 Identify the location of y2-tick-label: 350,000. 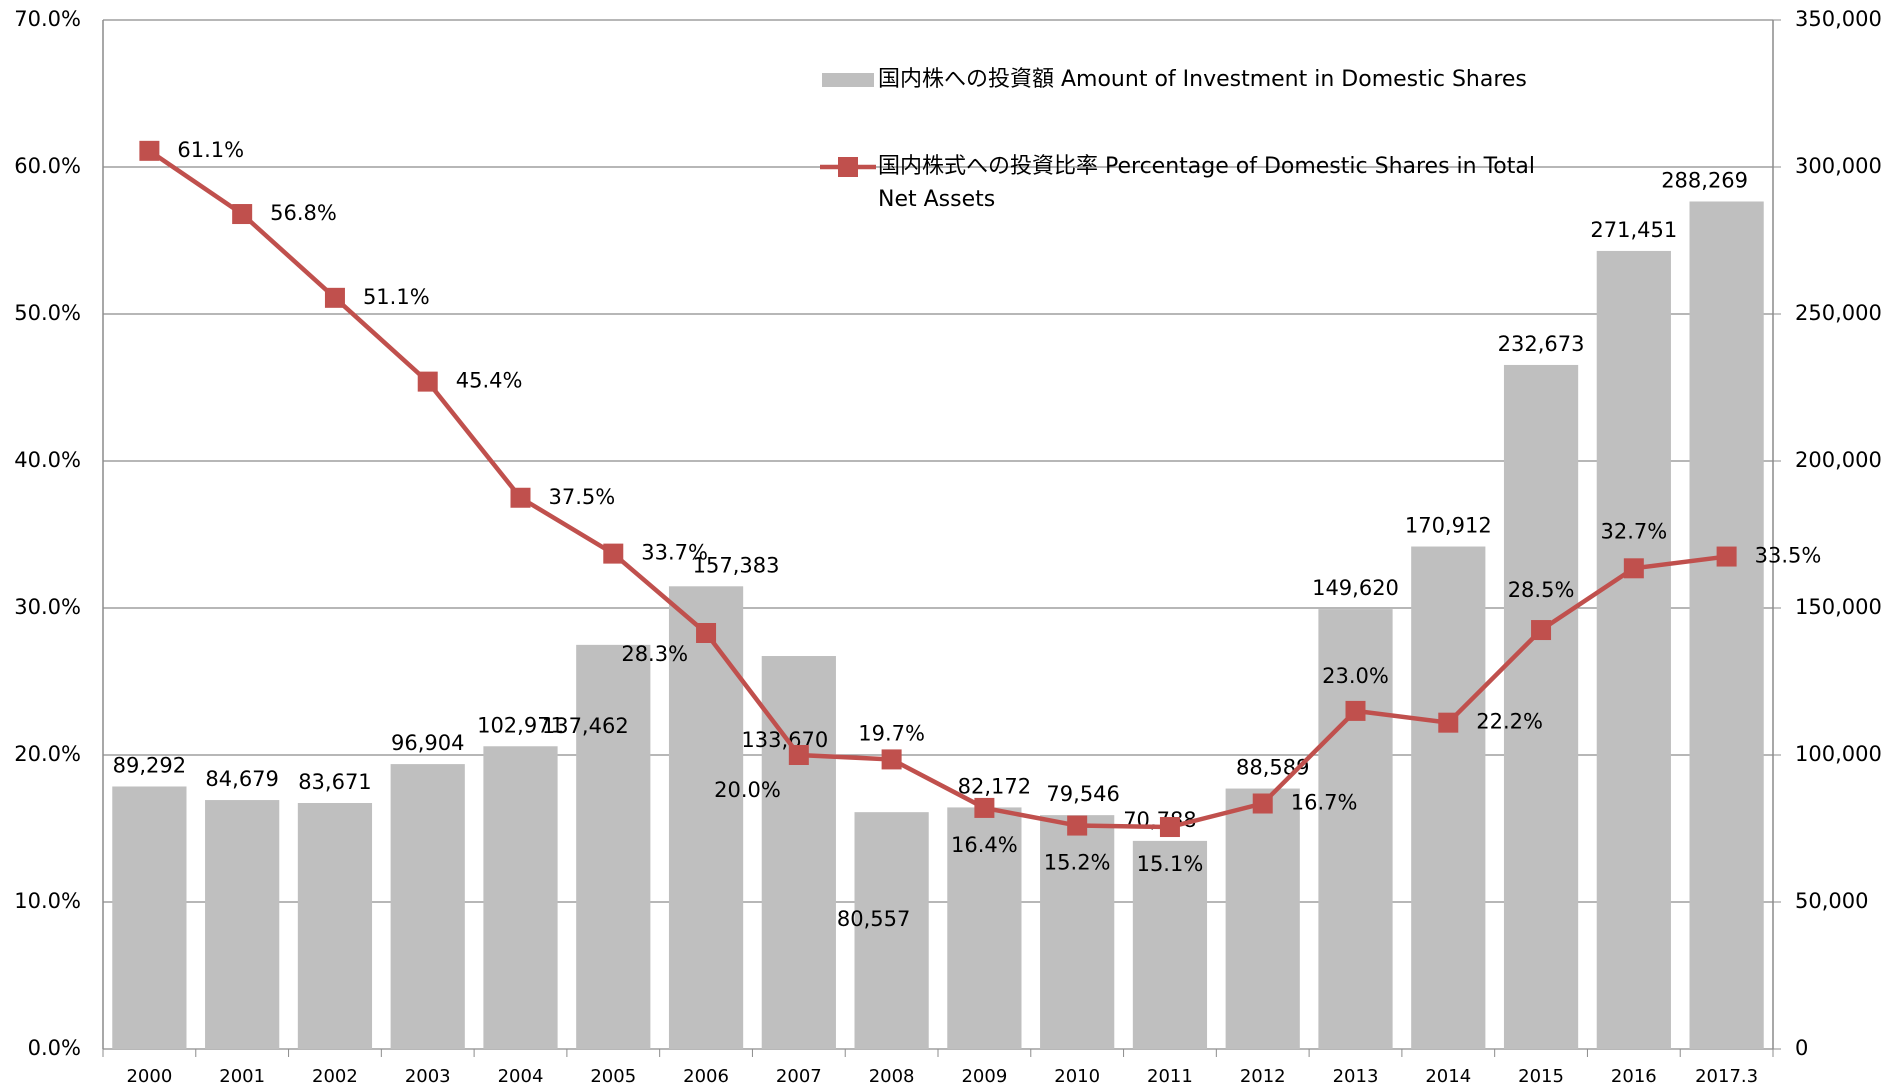
(1838, 19).